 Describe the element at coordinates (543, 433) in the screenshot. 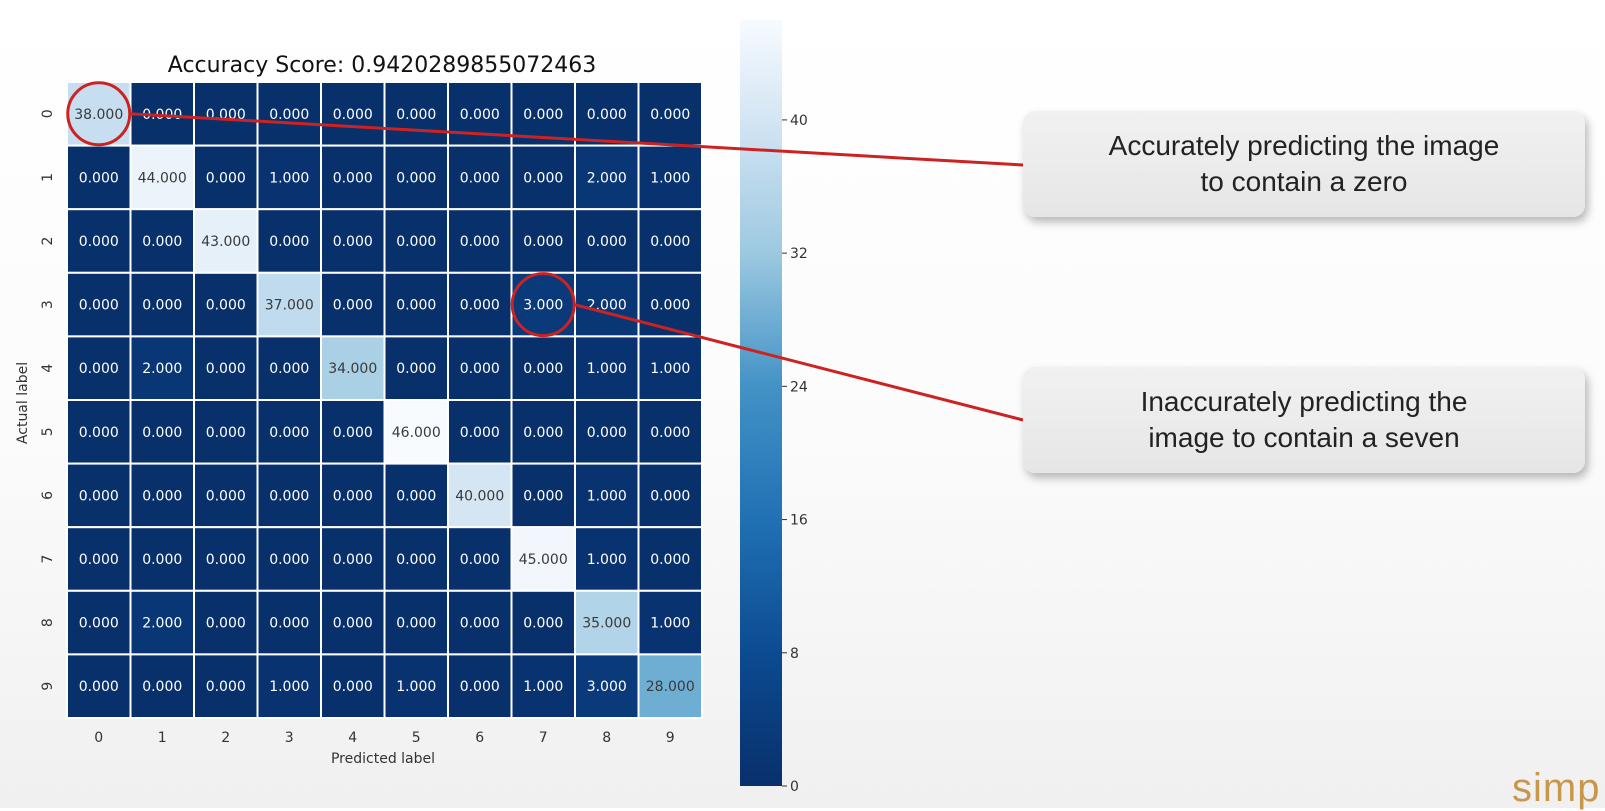

I see `cell-value-5-7: 0.000` at that location.